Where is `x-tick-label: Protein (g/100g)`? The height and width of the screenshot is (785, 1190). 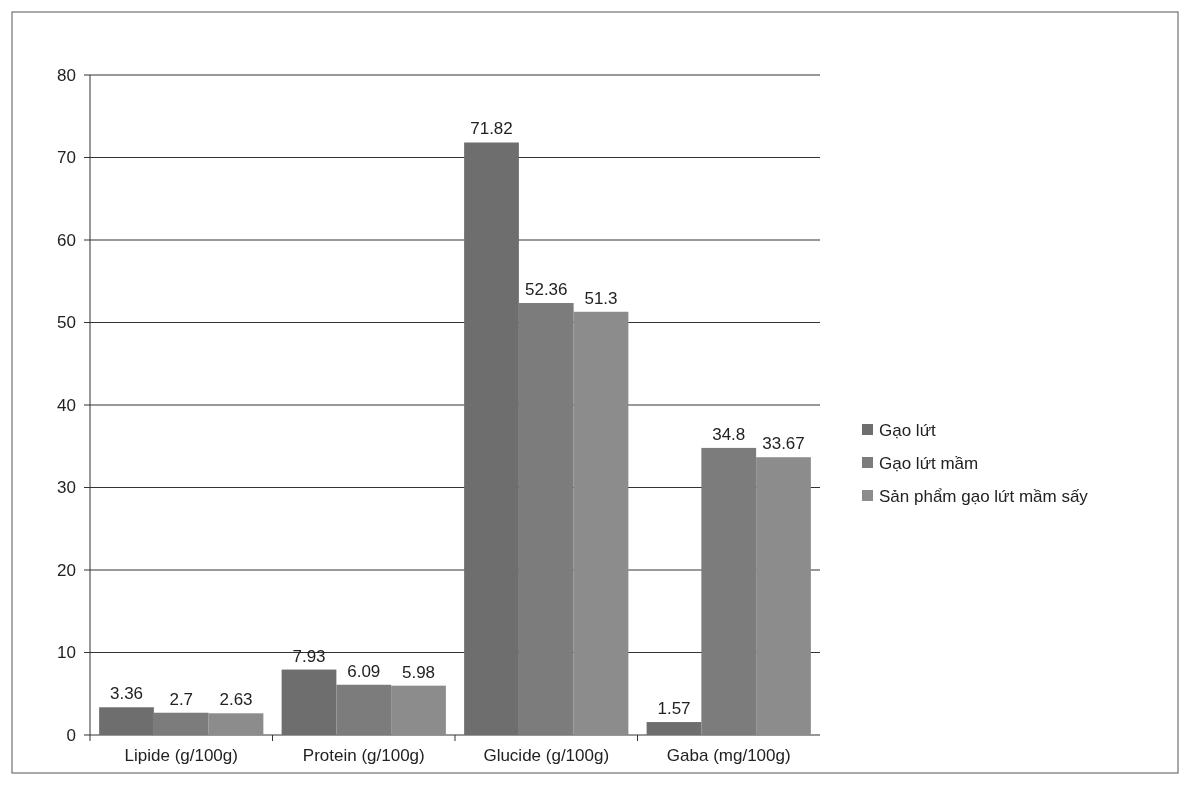
x-tick-label: Protein (g/100g) is located at coordinates (363, 756).